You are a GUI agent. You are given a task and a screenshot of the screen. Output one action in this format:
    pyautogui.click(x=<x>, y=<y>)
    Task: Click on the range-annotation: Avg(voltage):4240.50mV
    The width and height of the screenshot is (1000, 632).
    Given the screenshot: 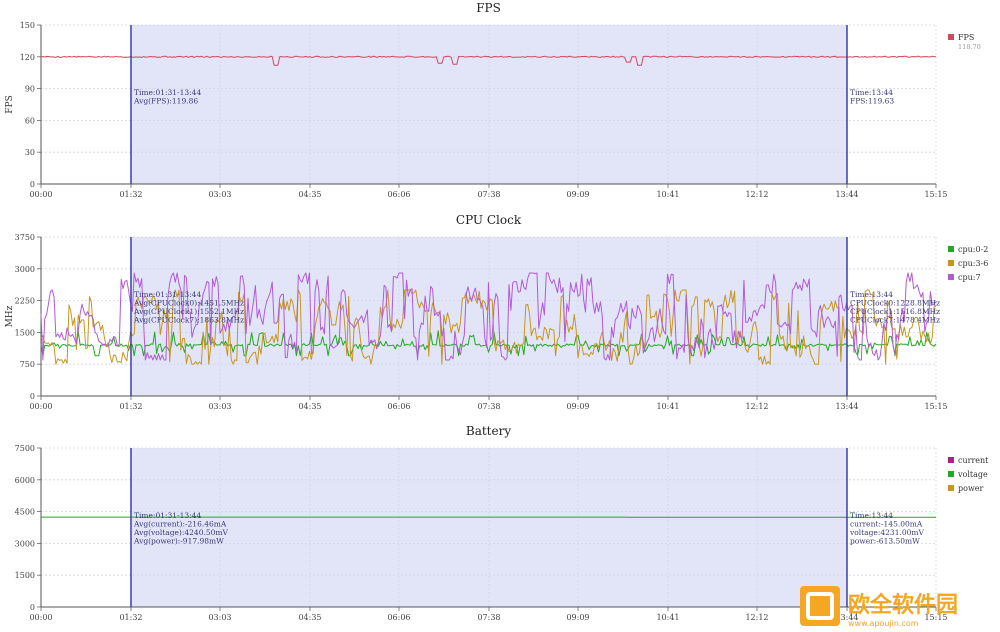 What is the action you would take?
    pyautogui.click(x=181, y=532)
    